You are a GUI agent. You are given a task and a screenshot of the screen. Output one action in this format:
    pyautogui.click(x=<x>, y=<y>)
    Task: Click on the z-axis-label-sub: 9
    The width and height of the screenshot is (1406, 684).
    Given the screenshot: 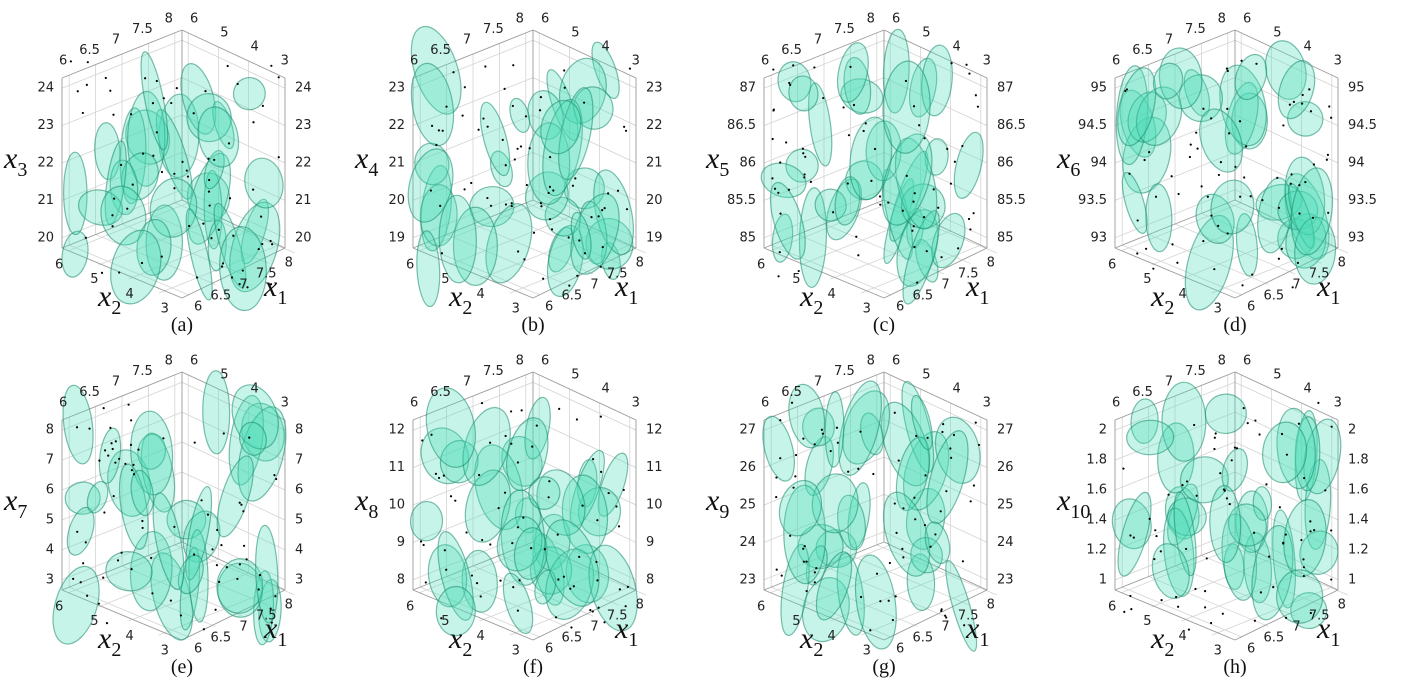 What is the action you would take?
    pyautogui.click(x=724, y=512)
    